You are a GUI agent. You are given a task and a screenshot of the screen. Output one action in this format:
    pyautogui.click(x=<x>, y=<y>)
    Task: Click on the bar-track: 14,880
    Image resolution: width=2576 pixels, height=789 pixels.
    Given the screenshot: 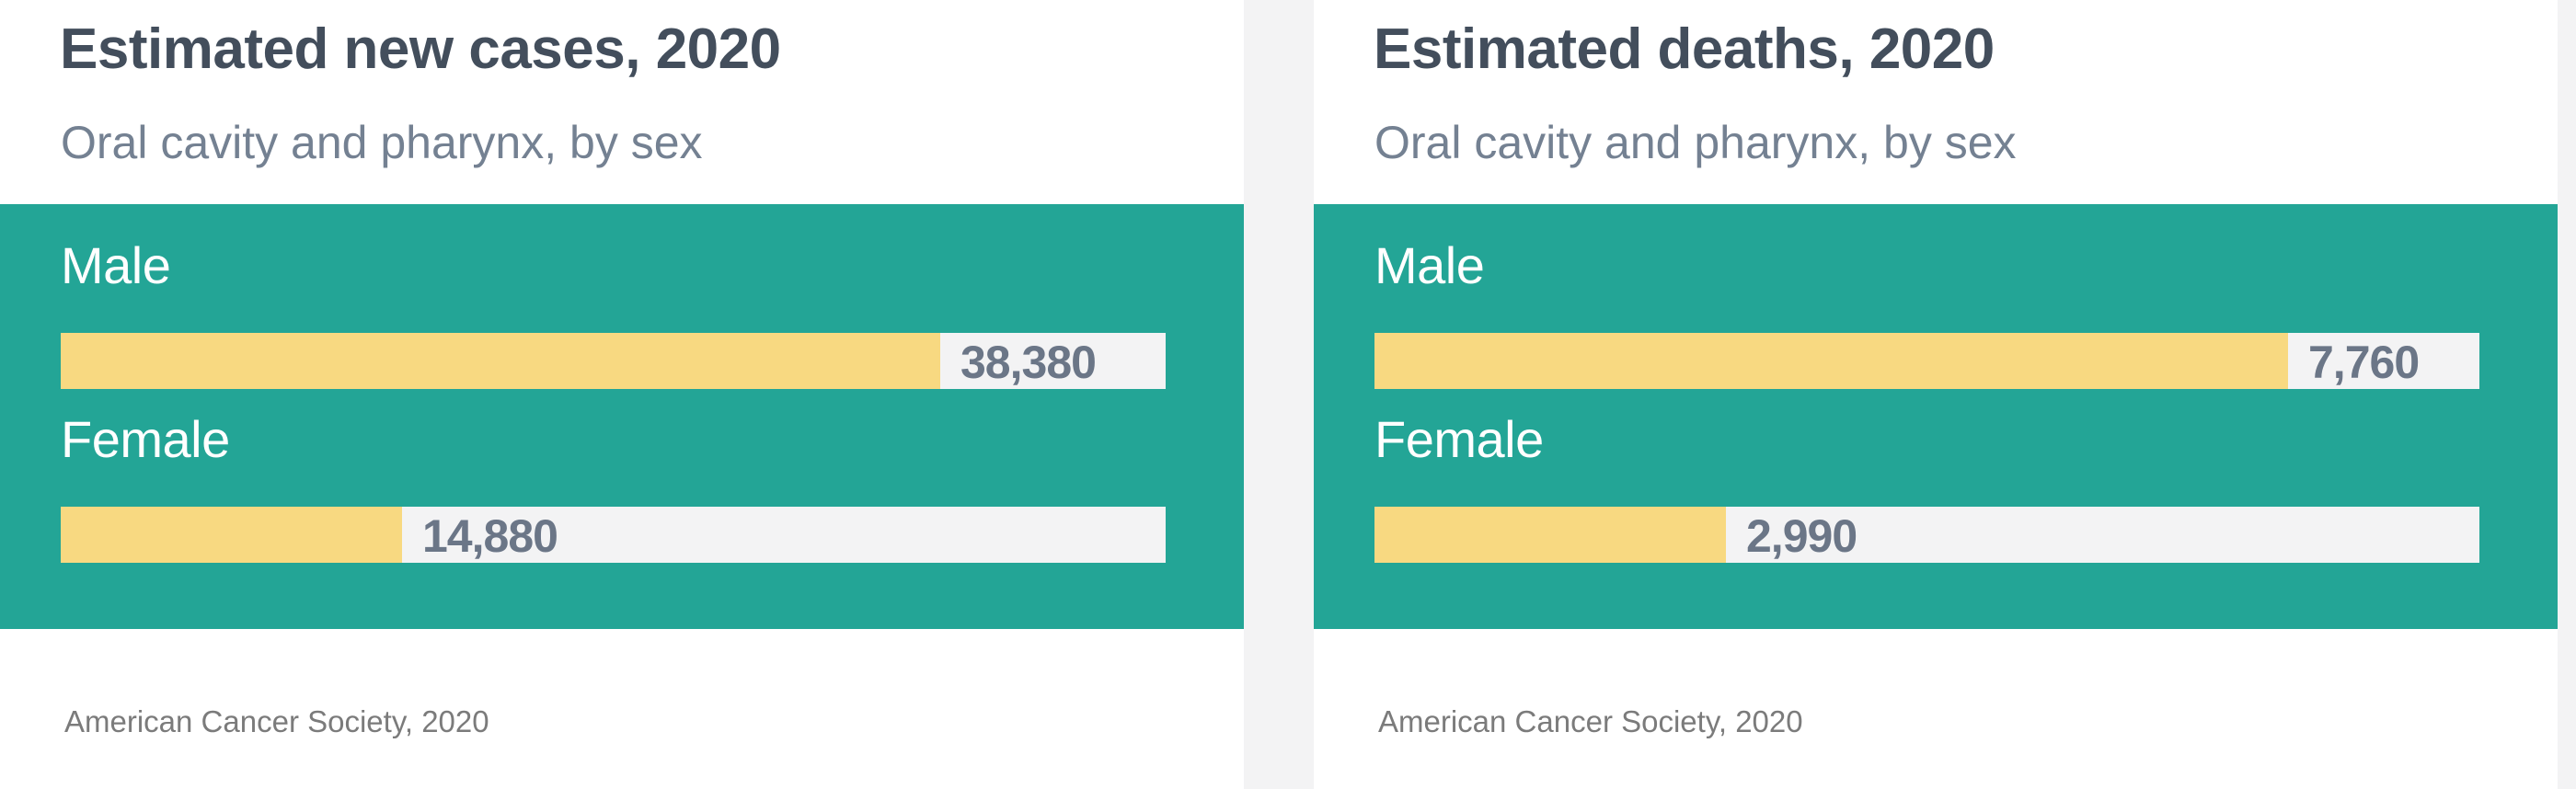 What is the action you would take?
    pyautogui.click(x=613, y=535)
    